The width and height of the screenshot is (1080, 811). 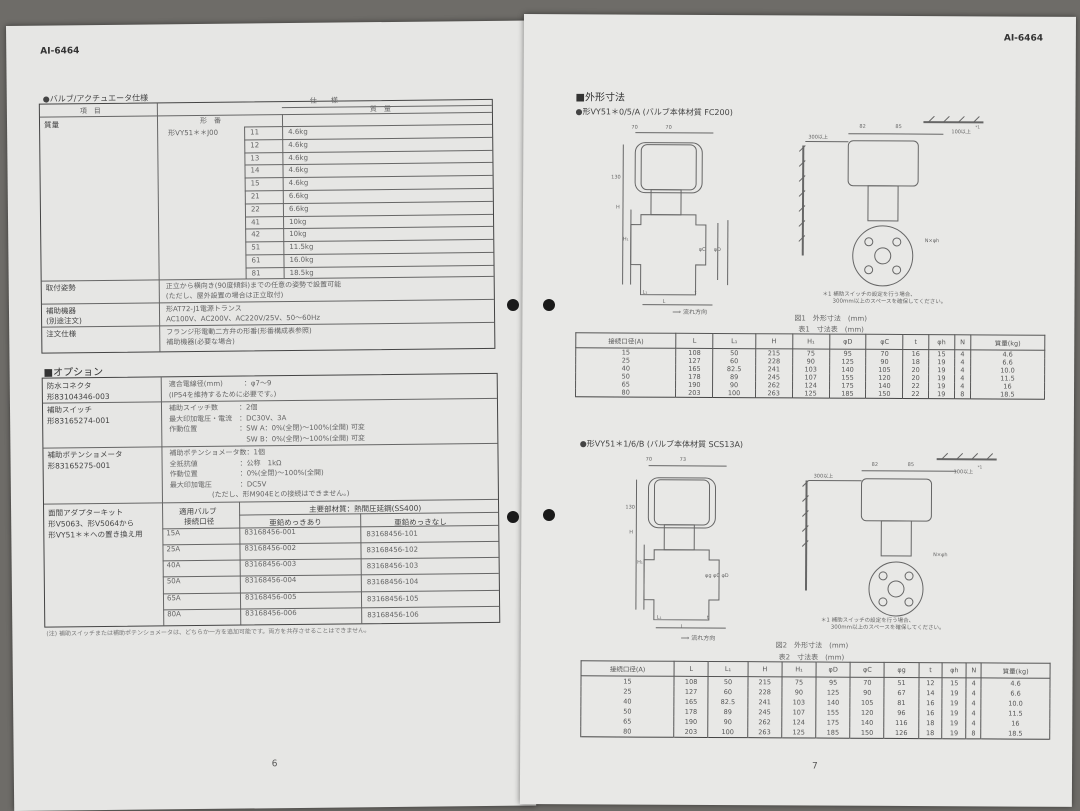 I want to click on table-cell: 108, so click(x=695, y=352).